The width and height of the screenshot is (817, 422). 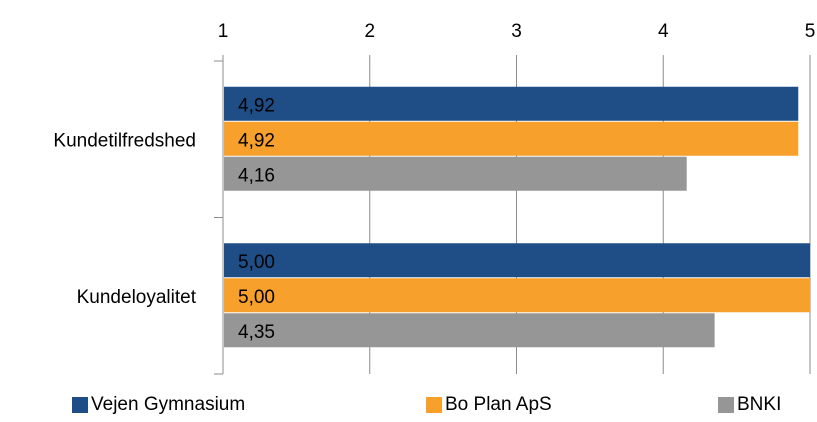 I want to click on x-tick-label: 5, so click(x=810, y=31).